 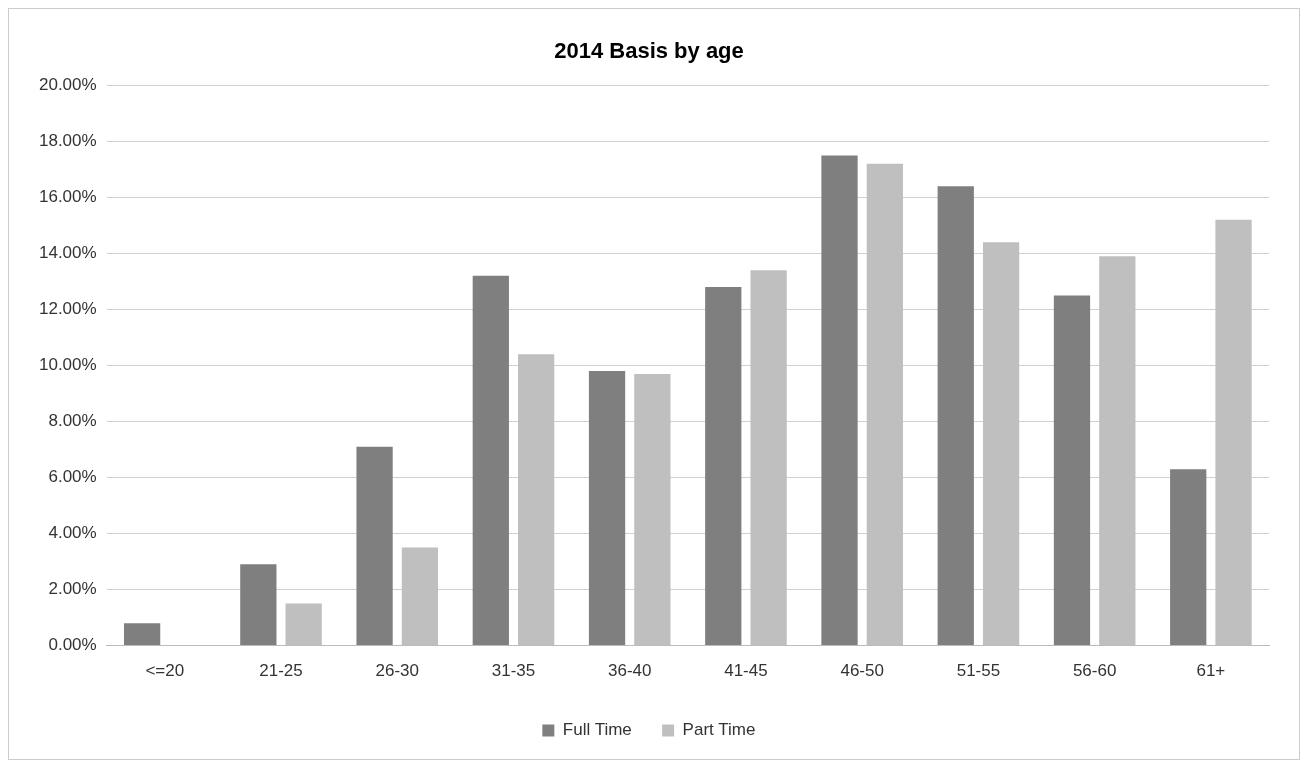 I want to click on y-tick-label: 2.00%, so click(x=72, y=589).